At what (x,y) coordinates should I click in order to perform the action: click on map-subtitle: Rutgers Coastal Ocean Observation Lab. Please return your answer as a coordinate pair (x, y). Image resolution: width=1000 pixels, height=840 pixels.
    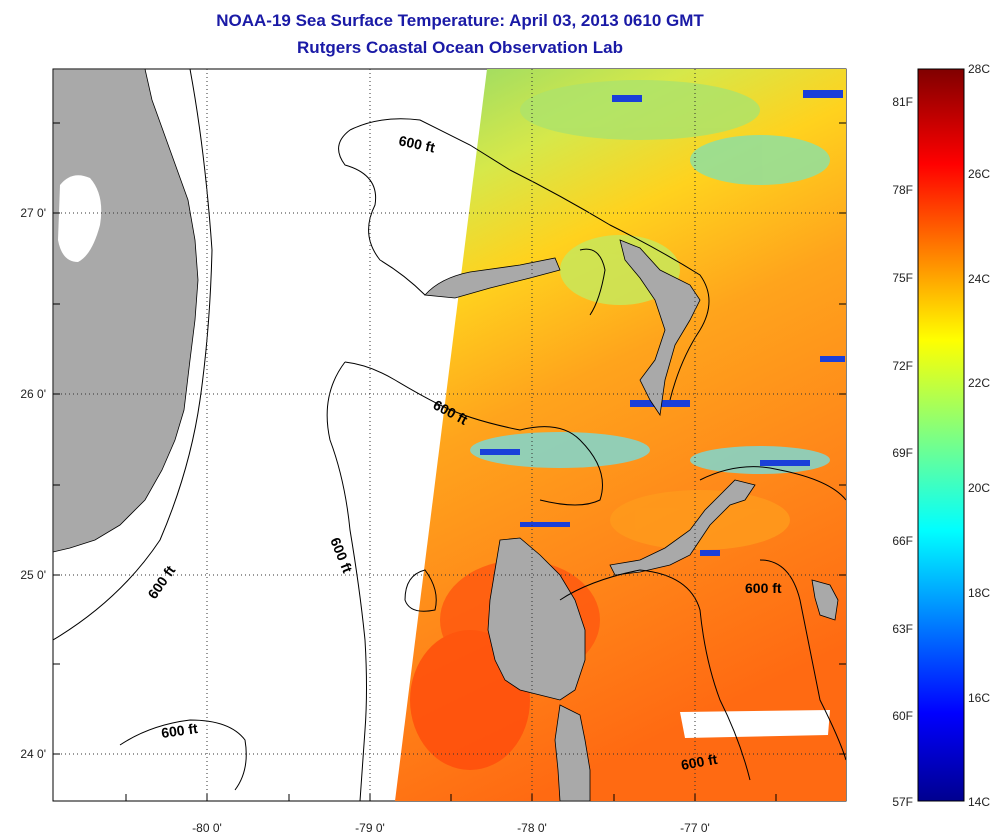
    Looking at the image, I should click on (460, 47).